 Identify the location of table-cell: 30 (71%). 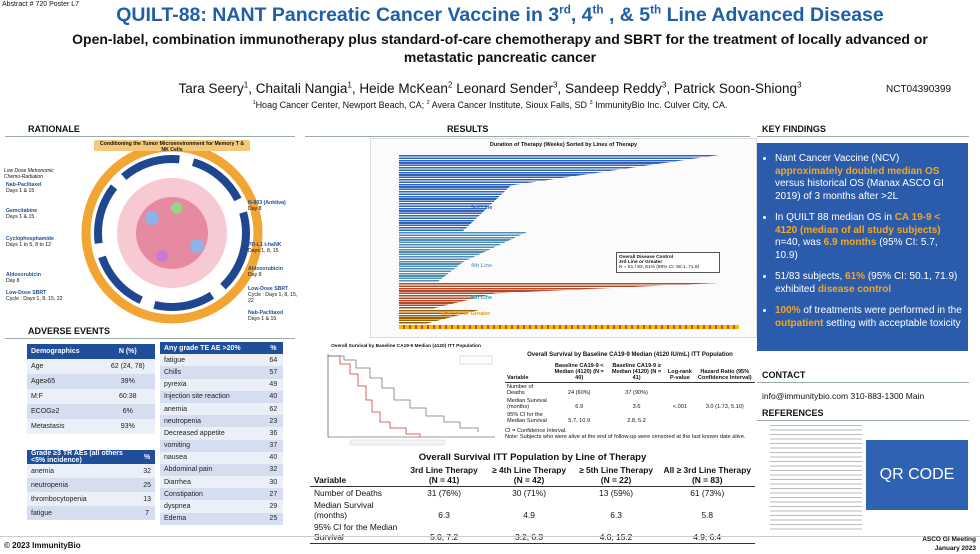
(529, 493).